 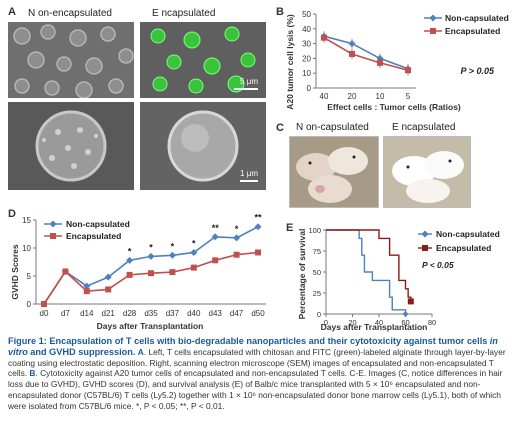 I want to click on panel-e-label: E, so click(x=290, y=228).